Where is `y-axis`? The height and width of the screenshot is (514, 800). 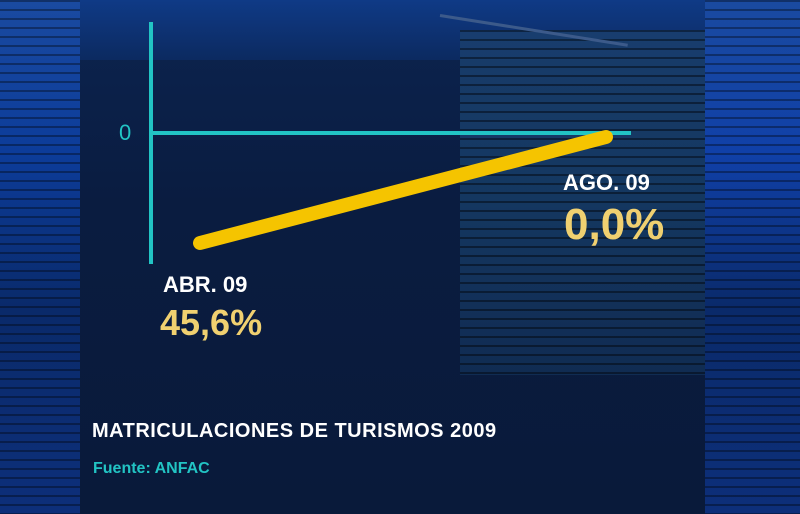 y-axis is located at coordinates (151, 143).